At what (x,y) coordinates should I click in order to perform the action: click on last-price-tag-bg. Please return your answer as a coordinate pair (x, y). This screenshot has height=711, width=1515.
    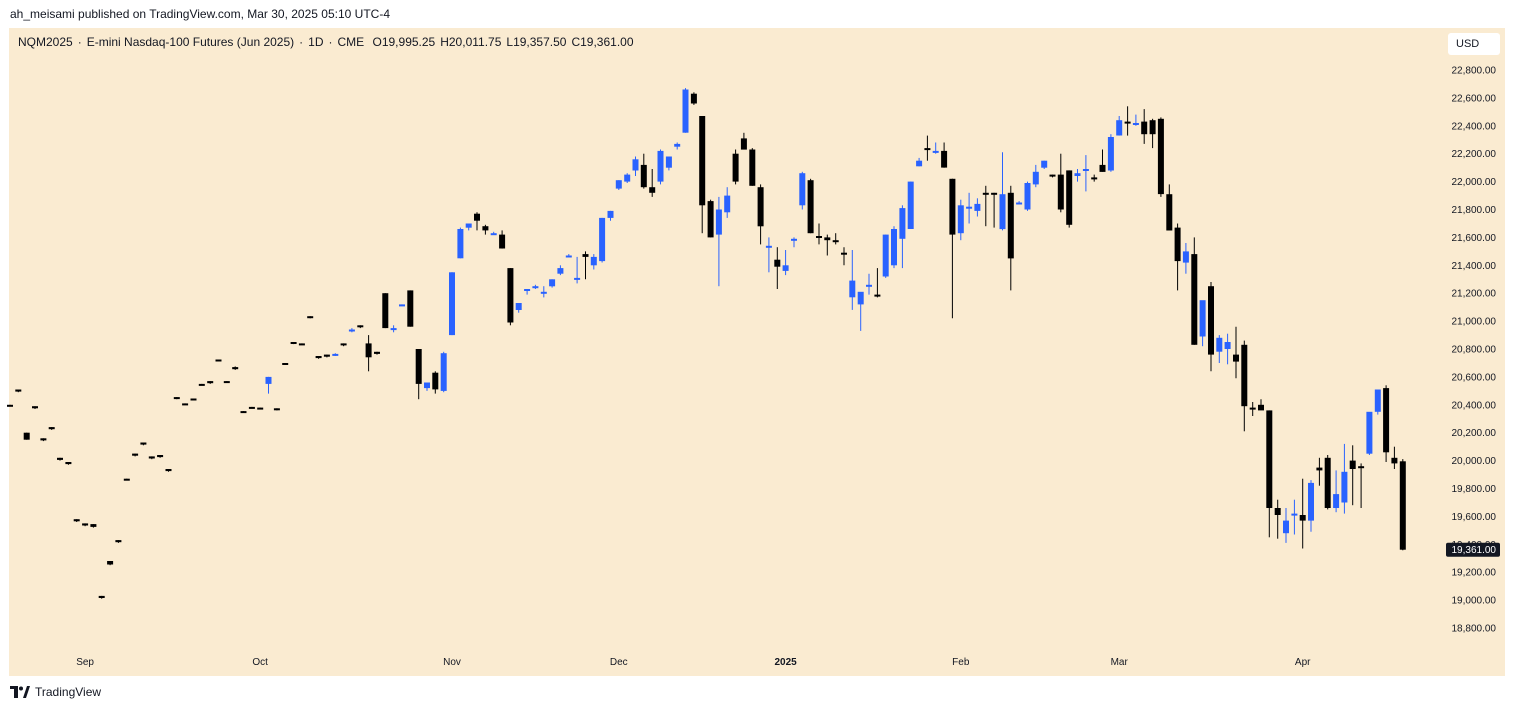
    Looking at the image, I should click on (1473, 549).